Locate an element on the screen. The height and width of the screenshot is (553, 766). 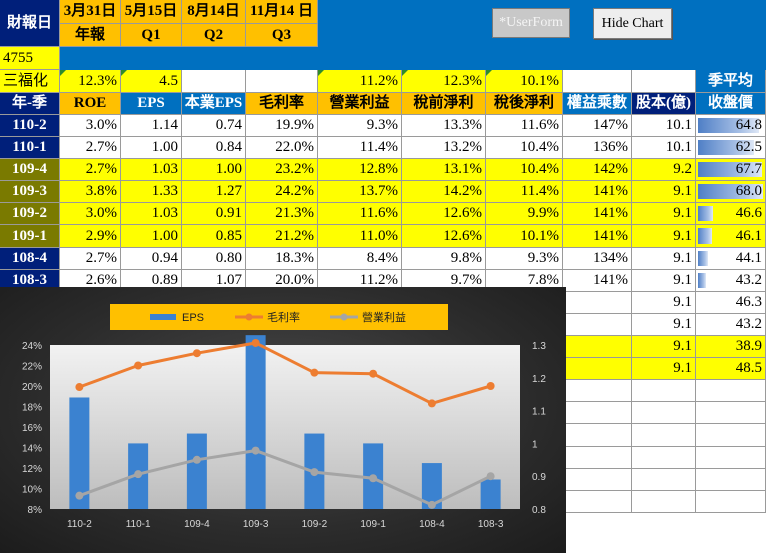
row-quarter: 109-2 is located at coordinates (30, 214).